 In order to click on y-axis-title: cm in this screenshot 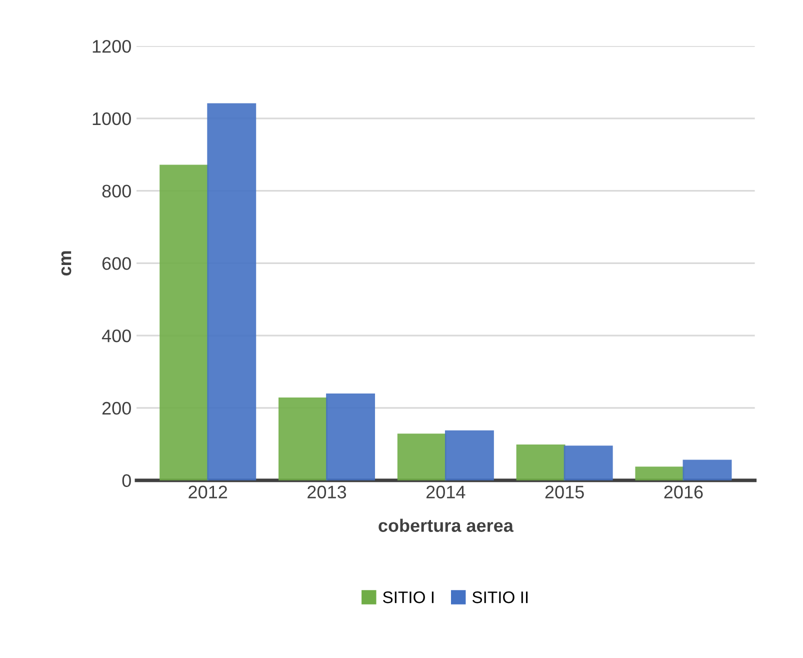, I will do `click(66, 263)`.